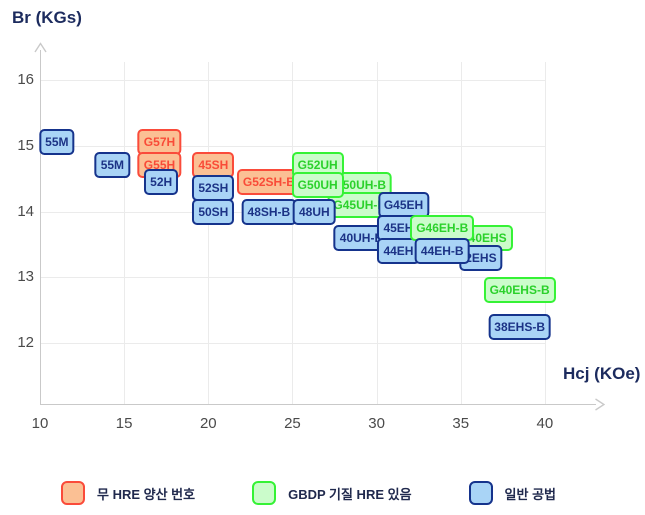  What do you see at coordinates (208, 423) in the screenshot?
I see `x-tick-label: 20` at bounding box center [208, 423].